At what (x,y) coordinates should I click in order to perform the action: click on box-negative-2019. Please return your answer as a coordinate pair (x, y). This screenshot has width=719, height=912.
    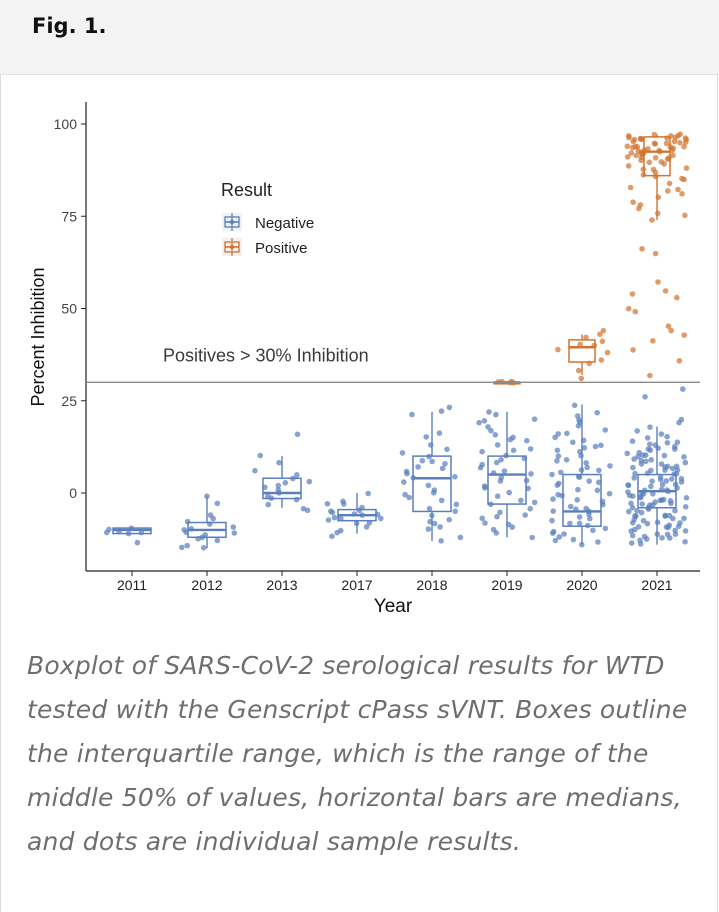
    Looking at the image, I should click on (507, 474).